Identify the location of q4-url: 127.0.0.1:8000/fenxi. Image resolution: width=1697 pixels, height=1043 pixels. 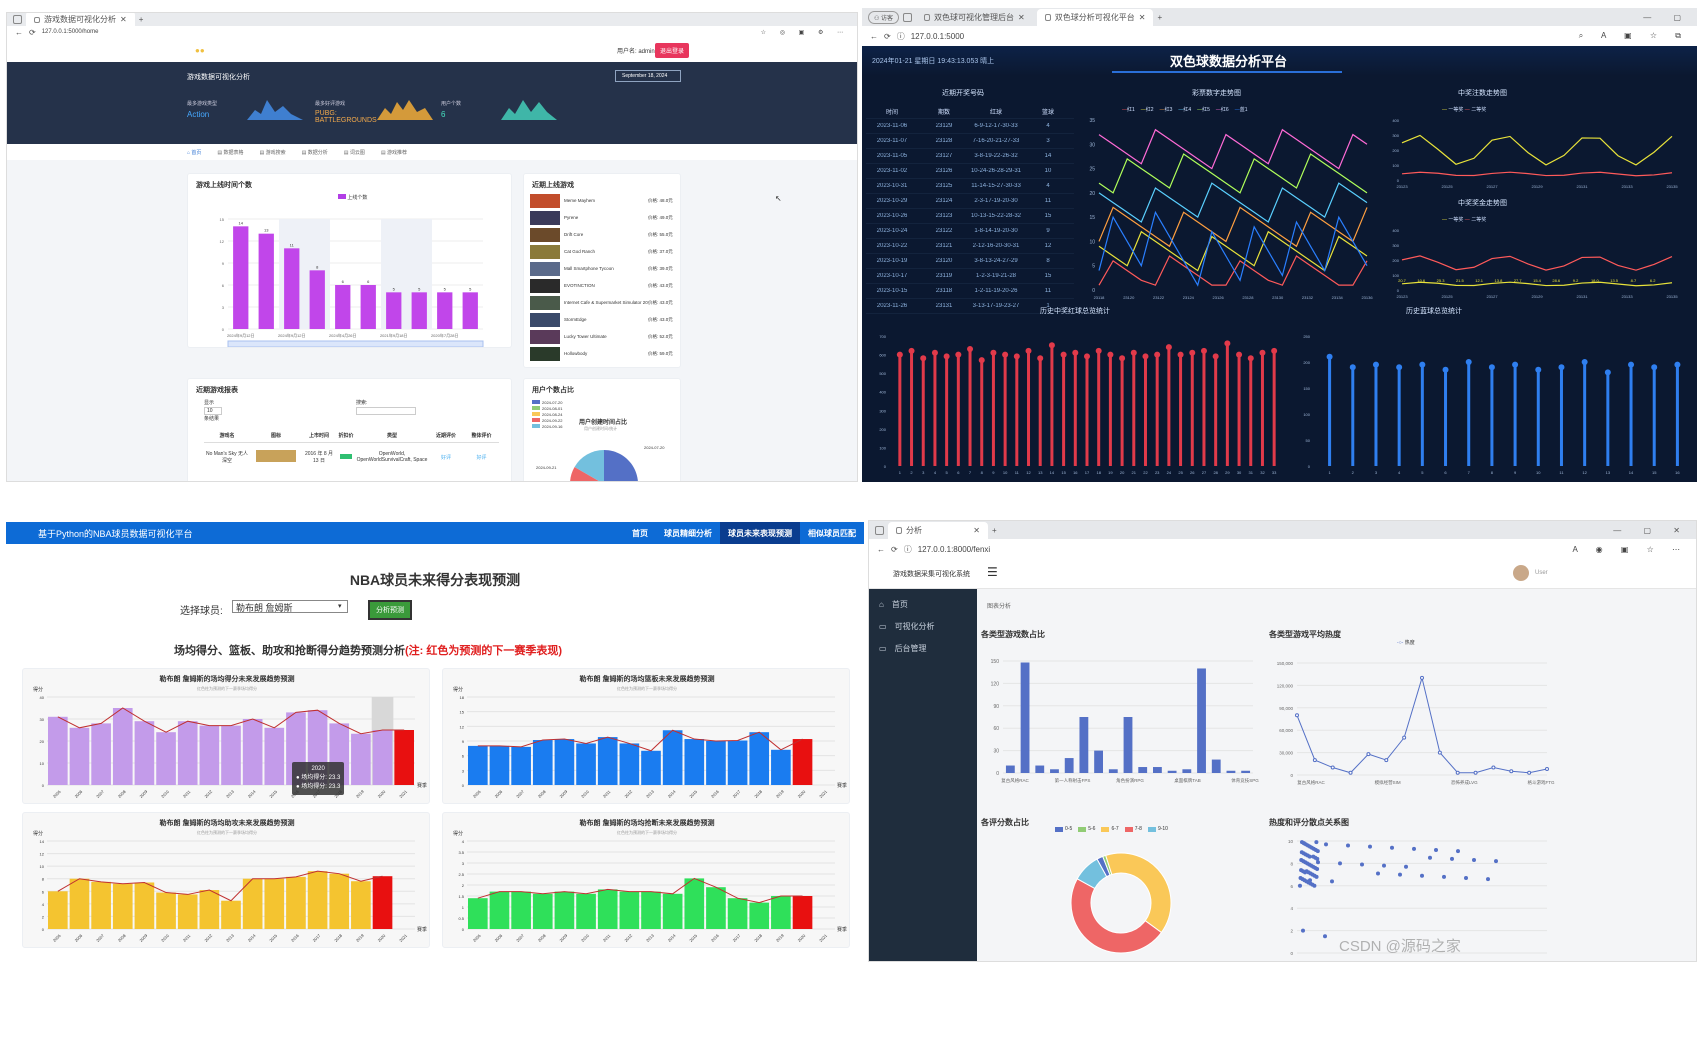
(954, 549).